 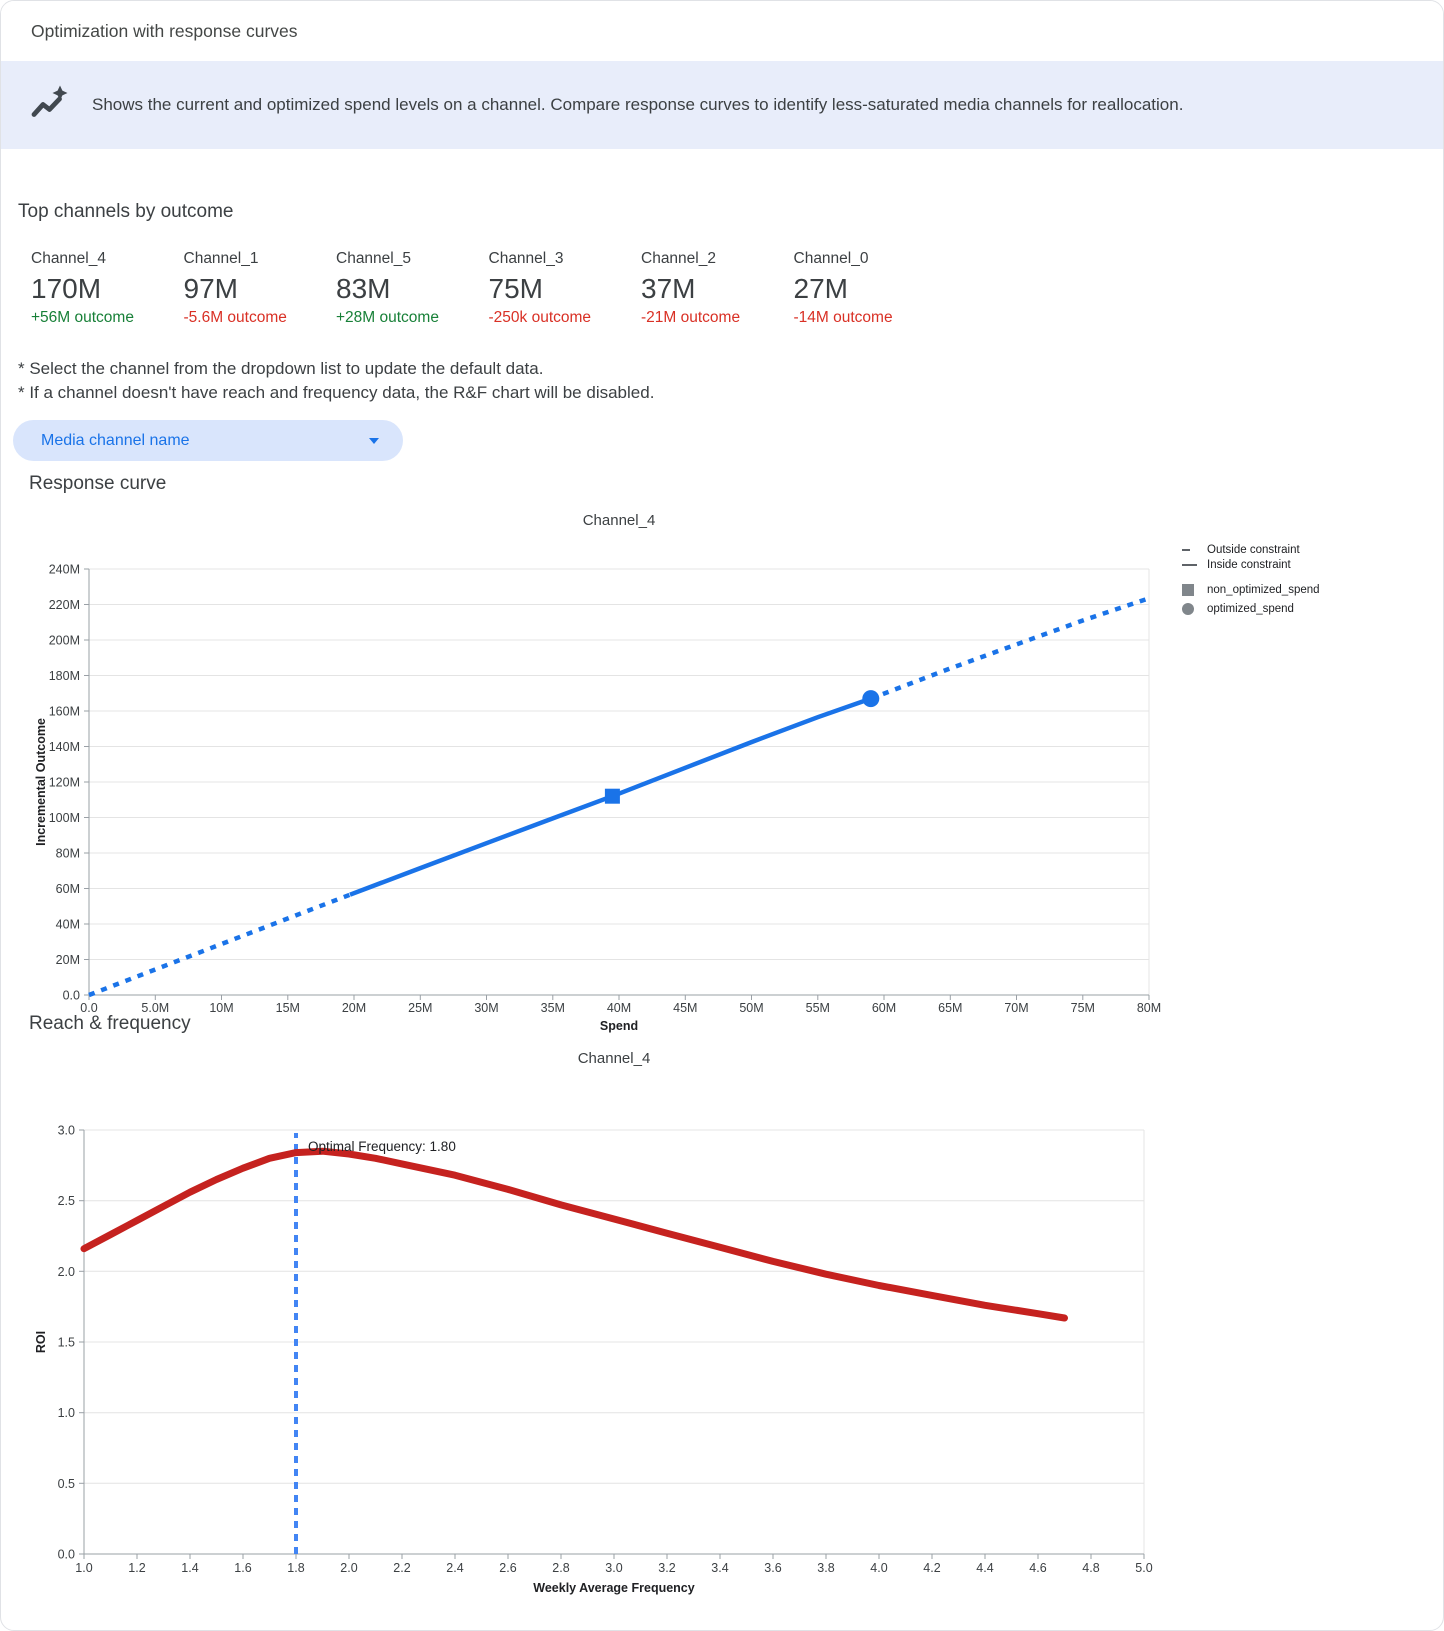 I want to click on top-channels-heading: Top channels by outcome, so click(x=126, y=211).